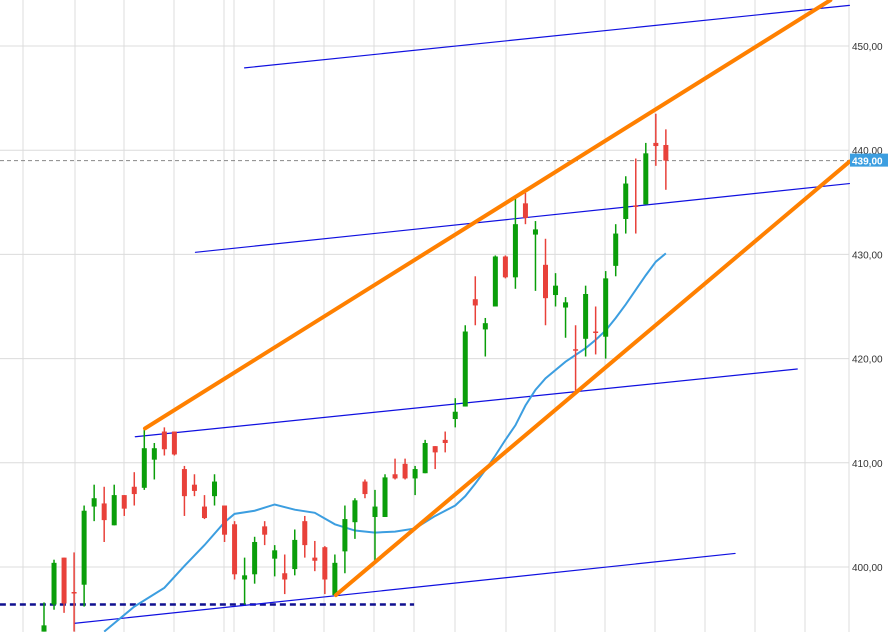 The height and width of the screenshot is (632, 889). I want to click on current-price-label: 439,00, so click(867, 162).